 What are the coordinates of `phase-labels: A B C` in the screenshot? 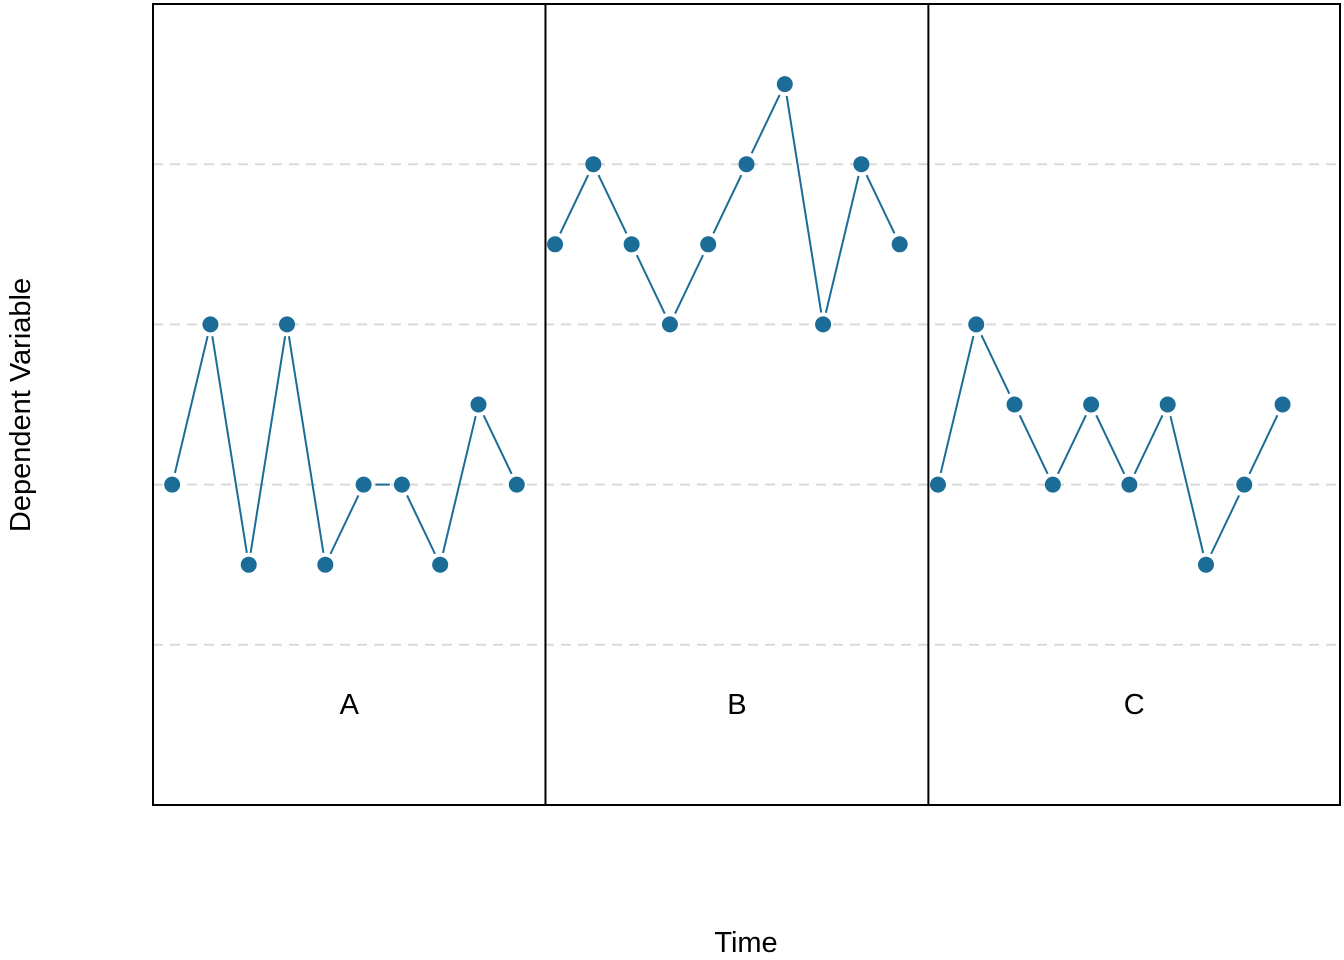 It's located at (742, 705).